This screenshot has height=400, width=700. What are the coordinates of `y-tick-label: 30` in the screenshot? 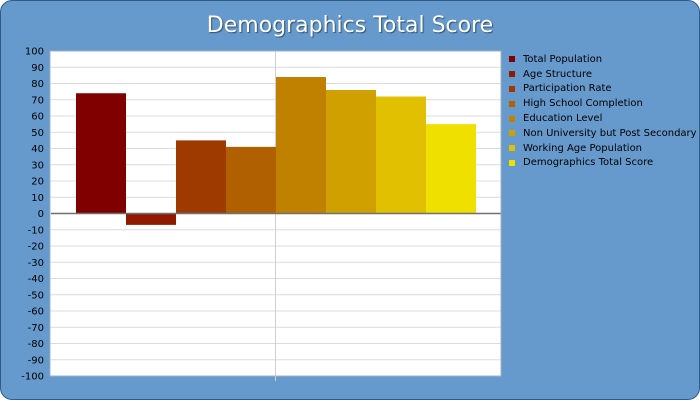 It's located at (37, 165).